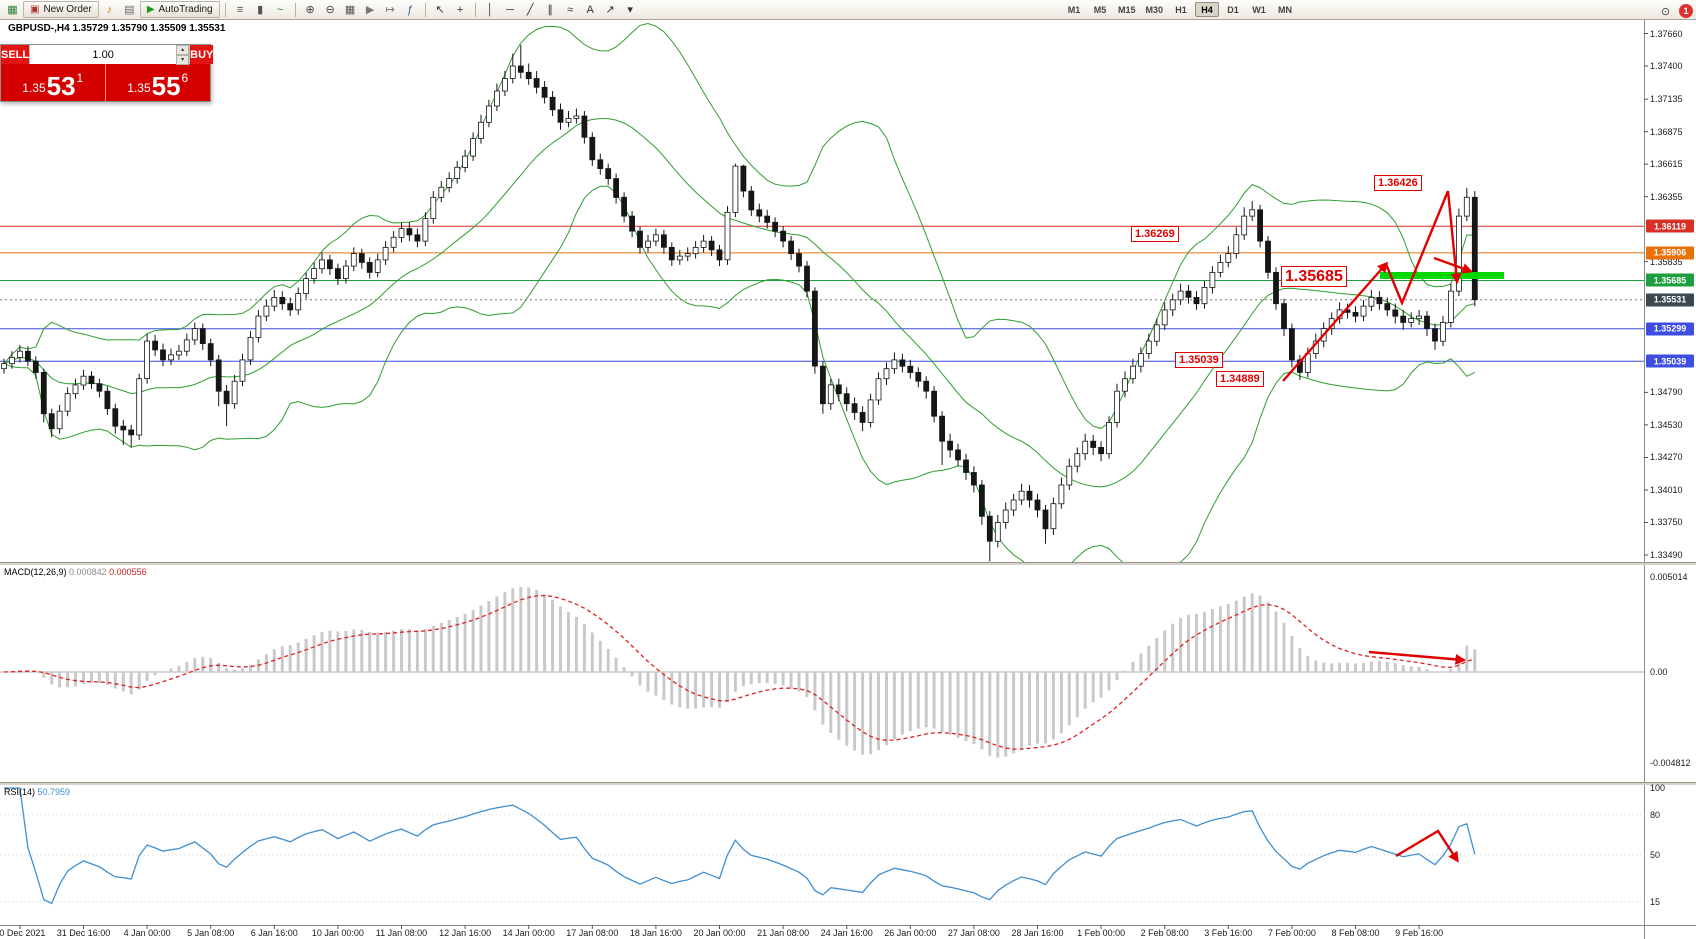  What do you see at coordinates (129, 10) in the screenshot?
I see `profiles-icon: ▤` at bounding box center [129, 10].